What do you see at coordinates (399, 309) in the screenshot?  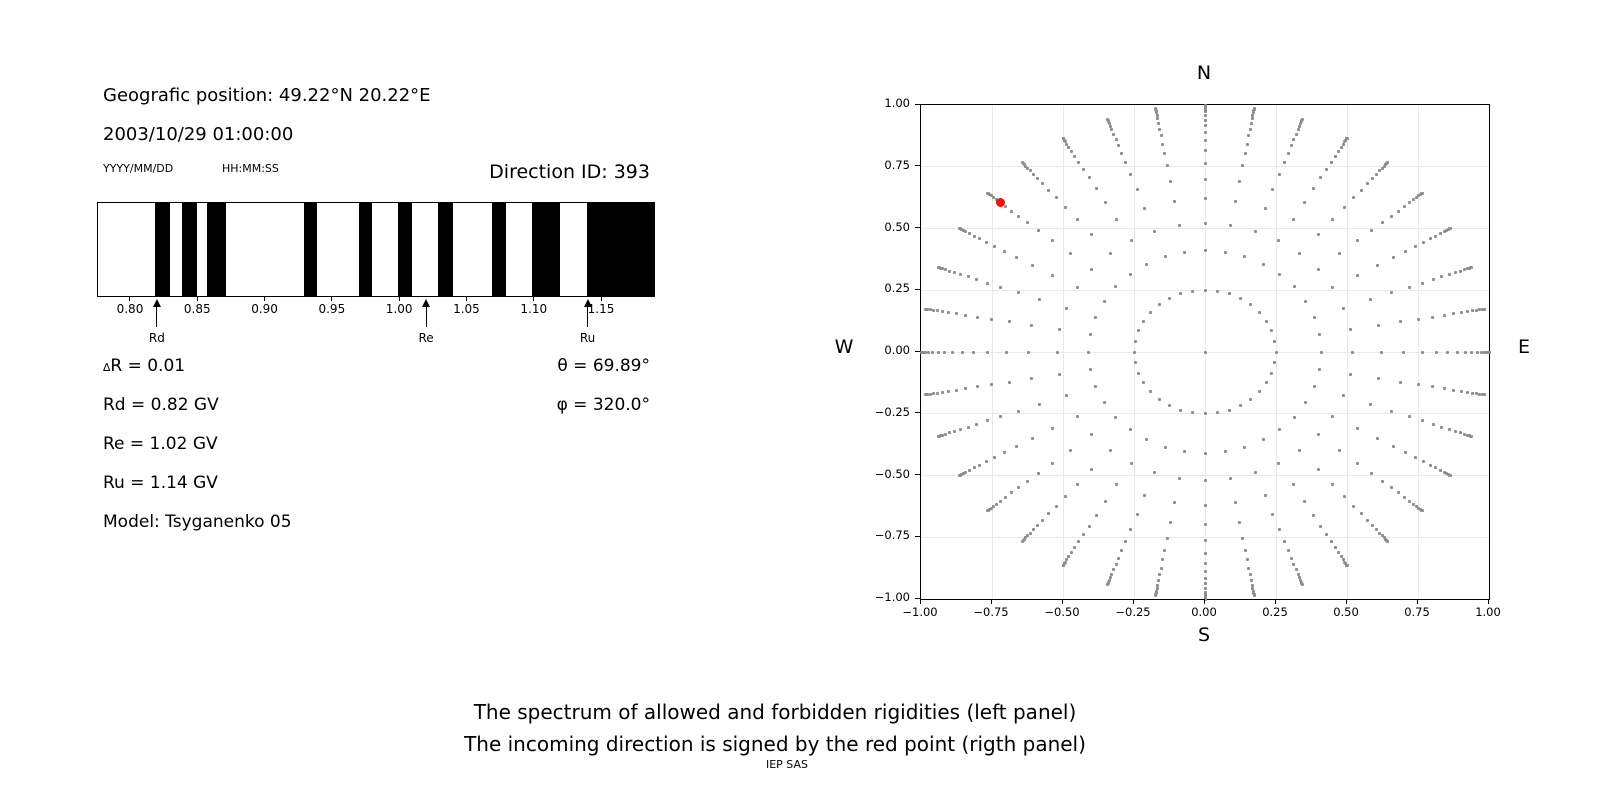 I see `spectrum-tick-label: 1.00` at bounding box center [399, 309].